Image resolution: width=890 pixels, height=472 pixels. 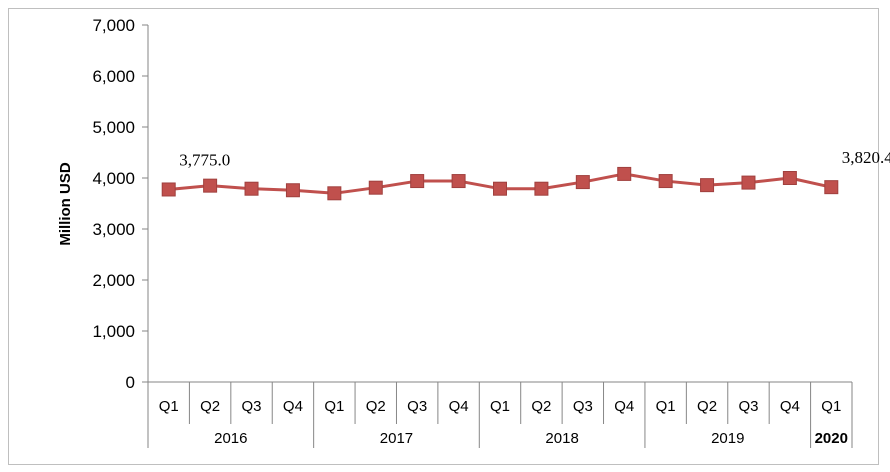 I want to click on y-axis-label: Million USD, so click(x=65, y=203).